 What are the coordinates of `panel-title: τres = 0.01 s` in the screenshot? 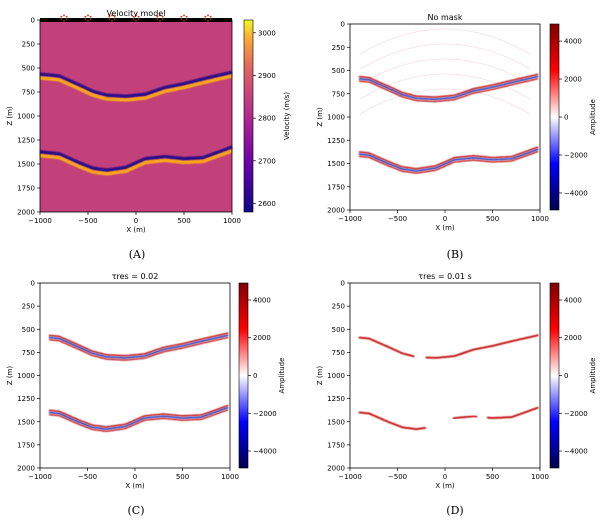 It's located at (444, 276).